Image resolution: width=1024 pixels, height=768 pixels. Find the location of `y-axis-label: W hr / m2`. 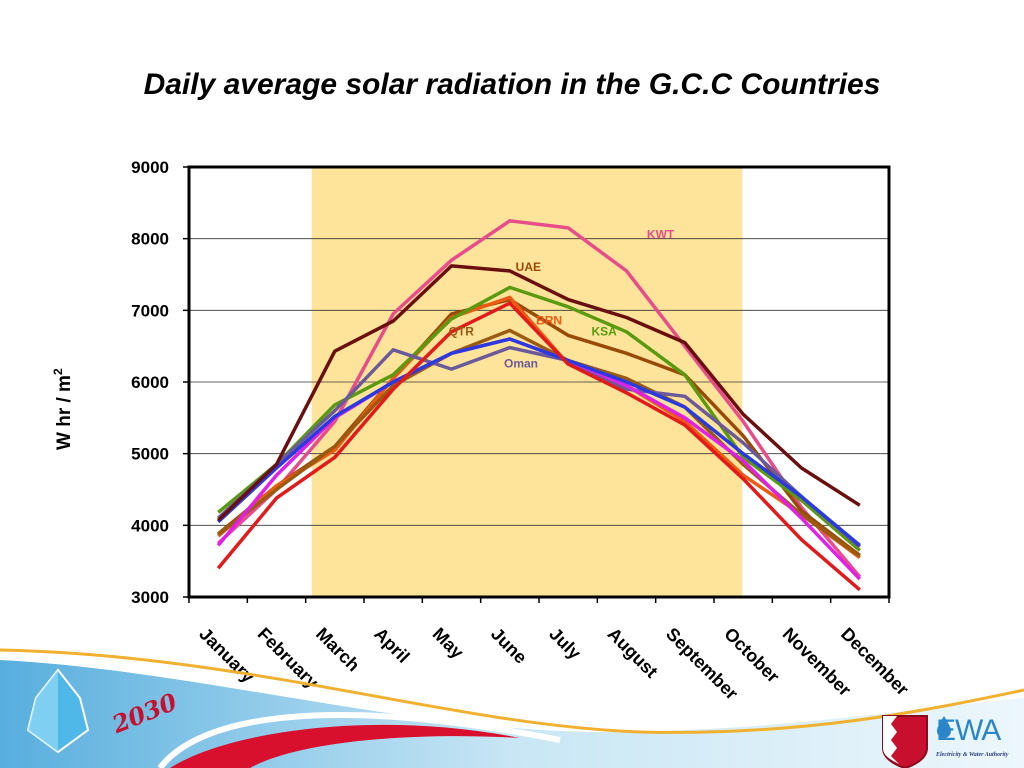

y-axis-label: W hr / m2 is located at coordinates (63, 409).